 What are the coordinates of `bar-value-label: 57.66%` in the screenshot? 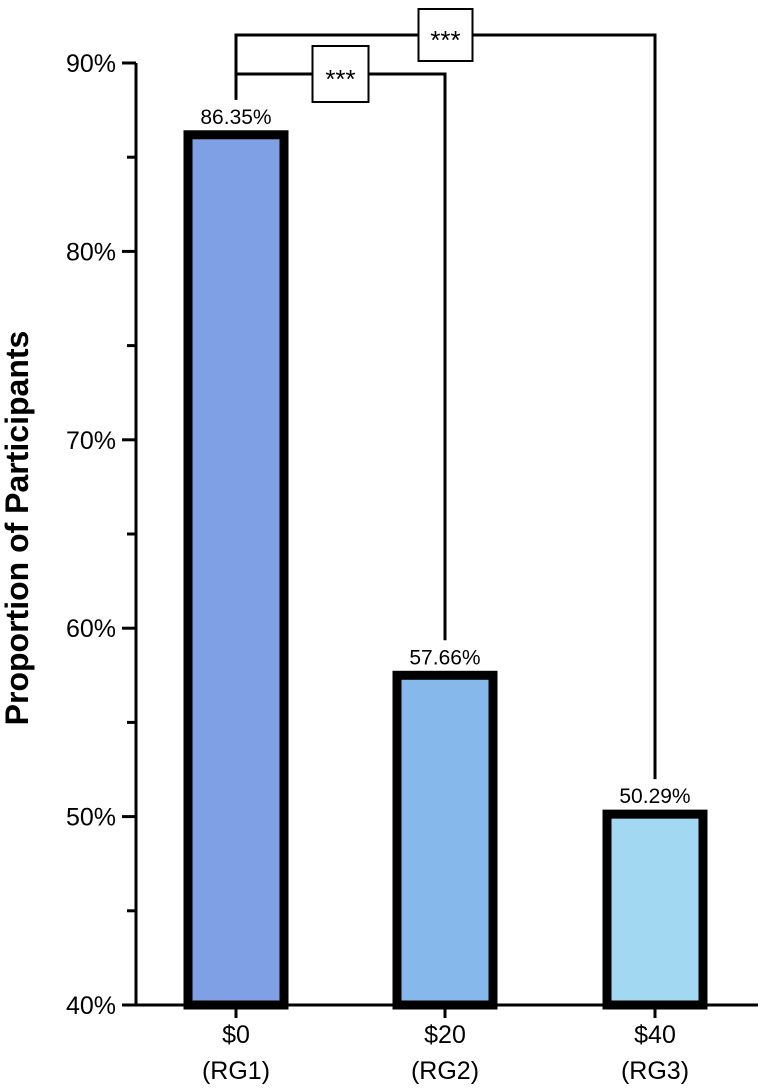 It's located at (444, 657).